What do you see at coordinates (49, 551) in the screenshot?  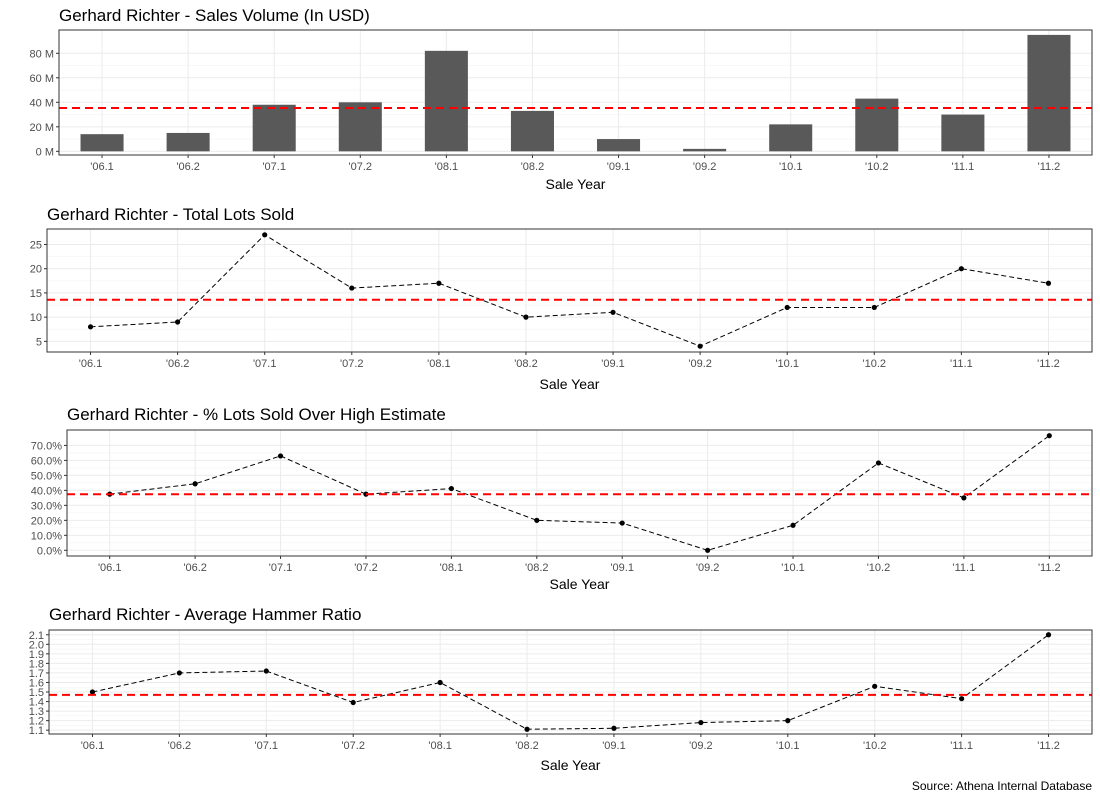 I see `y-tick-label: 0.0%` at bounding box center [49, 551].